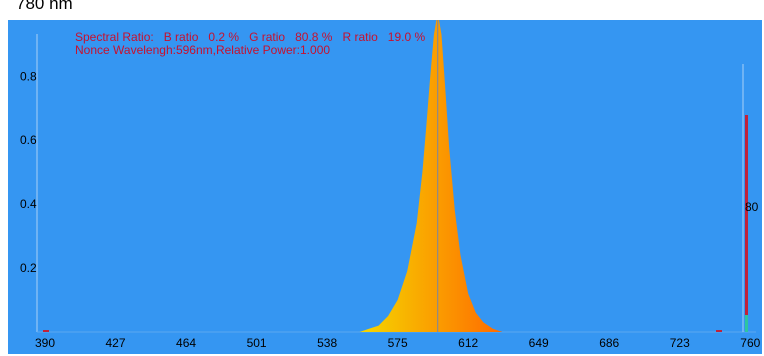  Describe the element at coordinates (468, 343) in the screenshot. I see `x-tick-label: 612` at that location.